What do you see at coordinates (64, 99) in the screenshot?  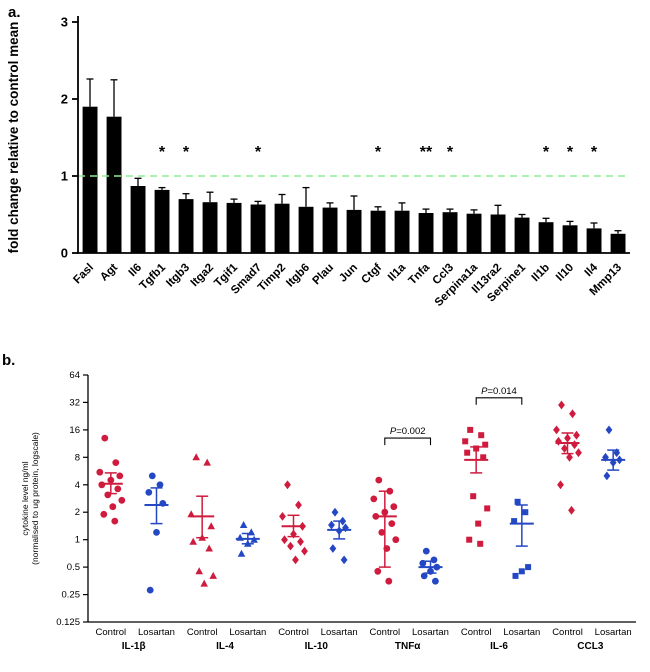 I see `y-tick-label: 2` at bounding box center [64, 99].